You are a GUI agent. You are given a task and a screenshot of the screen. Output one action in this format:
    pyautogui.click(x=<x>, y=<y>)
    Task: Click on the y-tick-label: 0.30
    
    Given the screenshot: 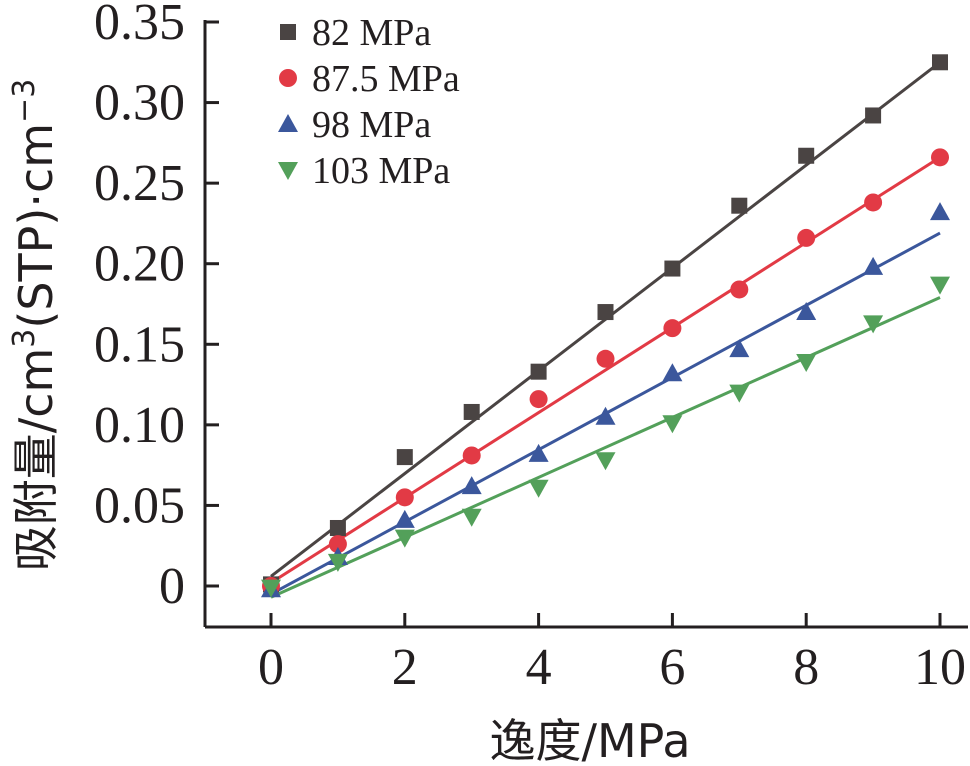 What is the action you would take?
    pyautogui.click(x=139, y=103)
    